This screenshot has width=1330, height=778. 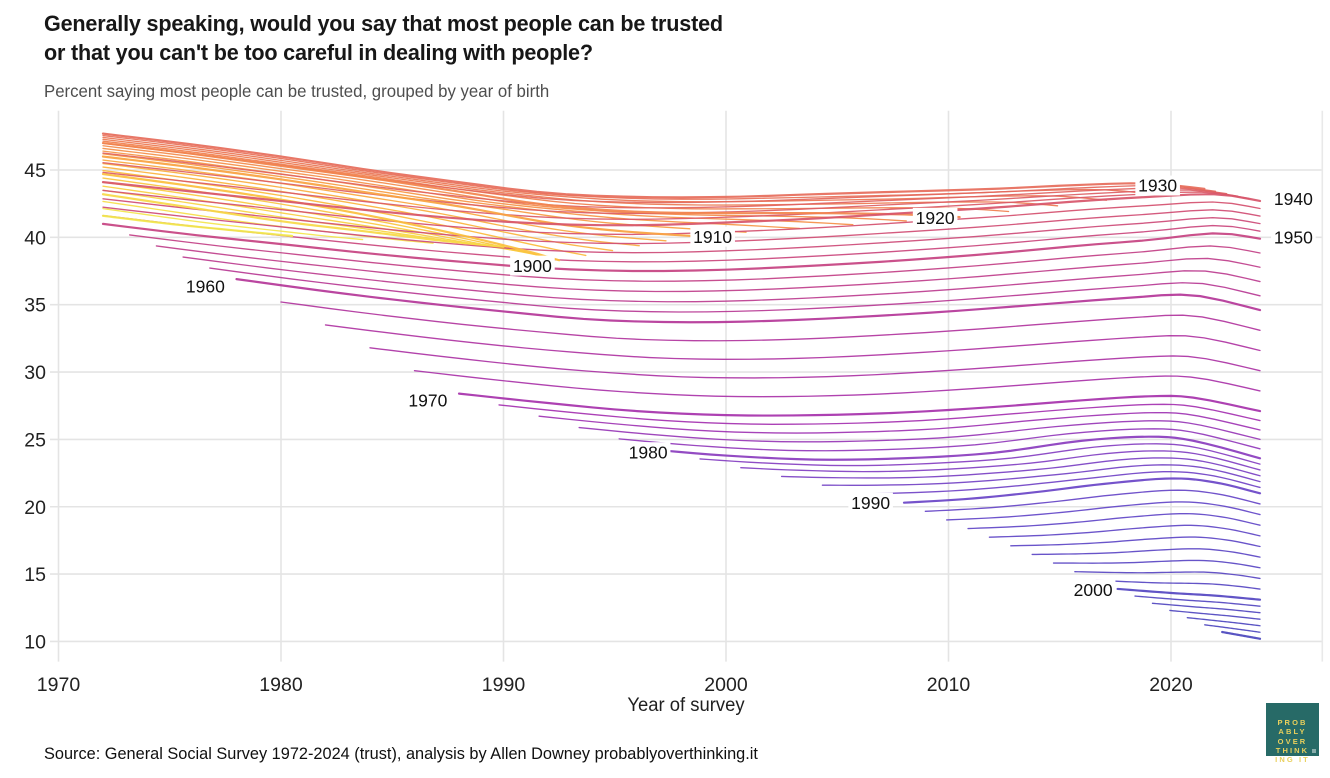 I want to click on cohort-line-1991, so click(x=1092, y=501).